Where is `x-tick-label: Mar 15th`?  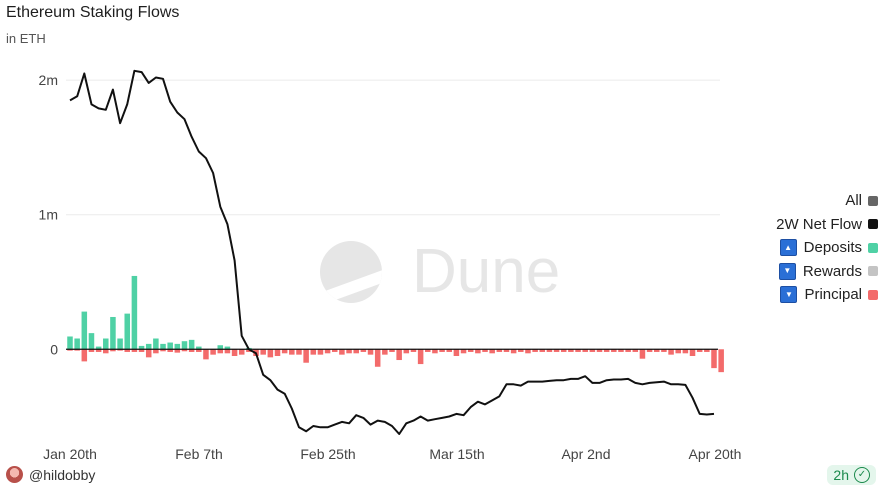
x-tick-label: Mar 15th is located at coordinates (456, 454).